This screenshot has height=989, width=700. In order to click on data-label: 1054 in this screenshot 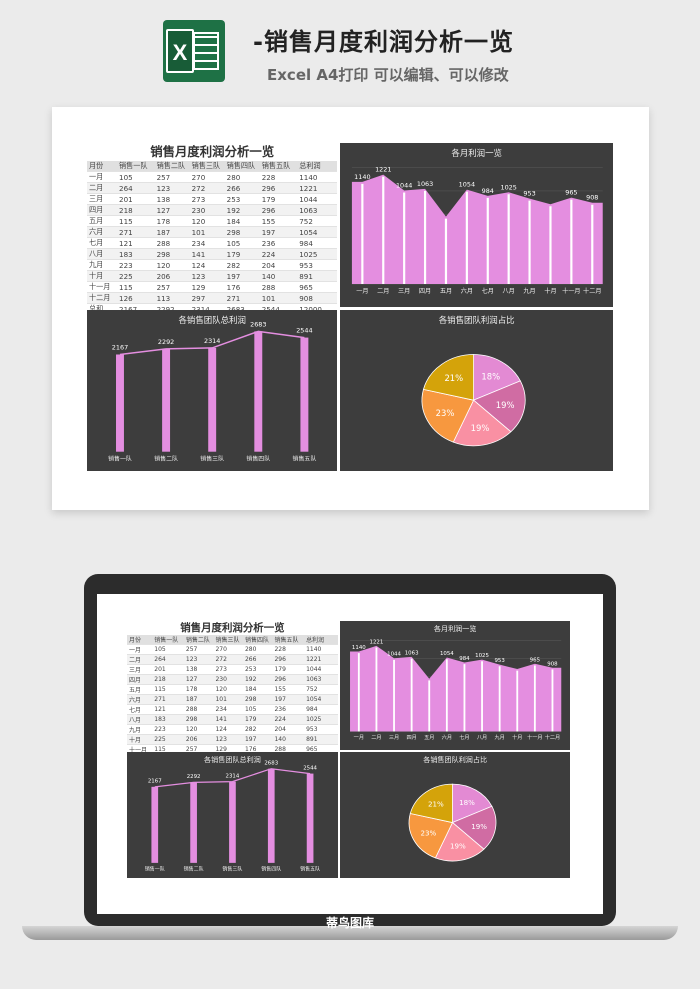, I will do `click(447, 654)`.